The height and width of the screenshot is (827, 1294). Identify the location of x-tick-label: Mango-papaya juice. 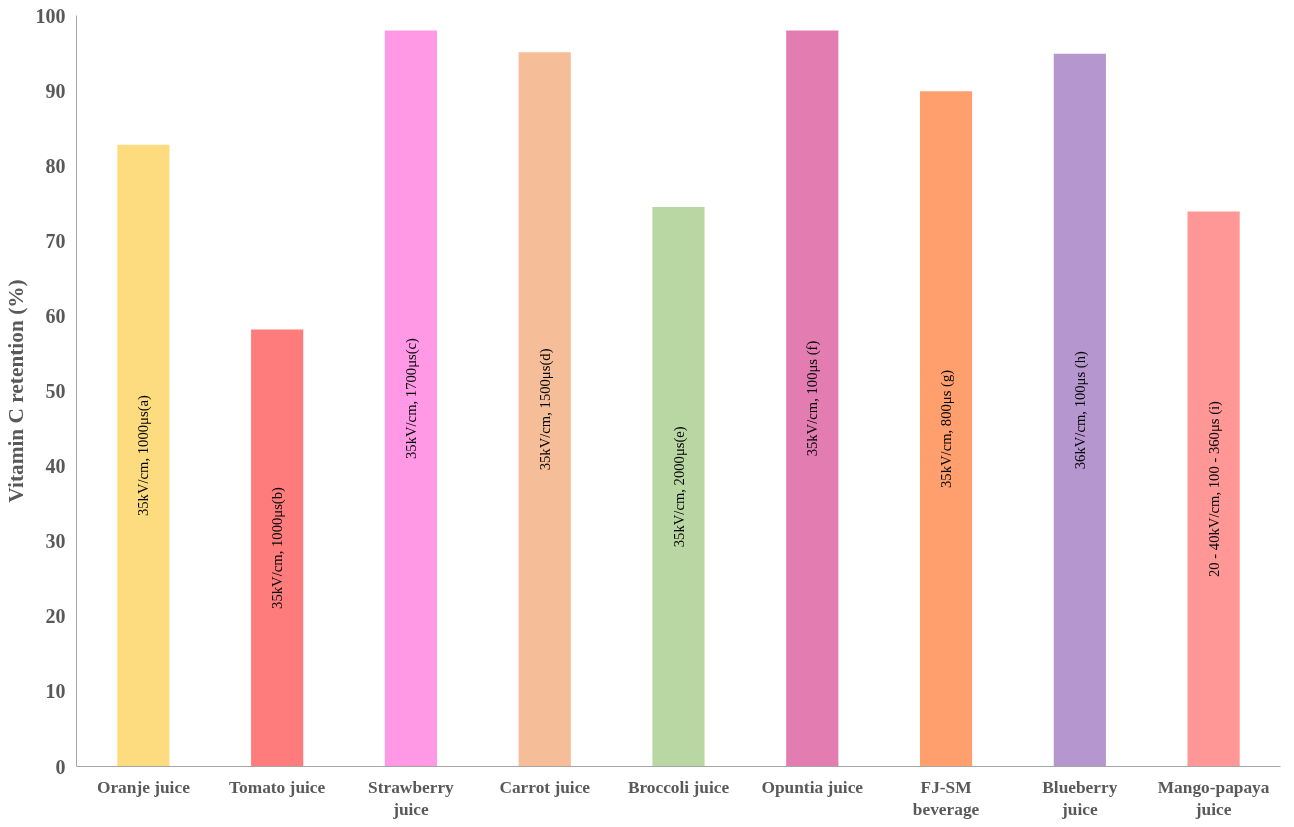
(1213, 798).